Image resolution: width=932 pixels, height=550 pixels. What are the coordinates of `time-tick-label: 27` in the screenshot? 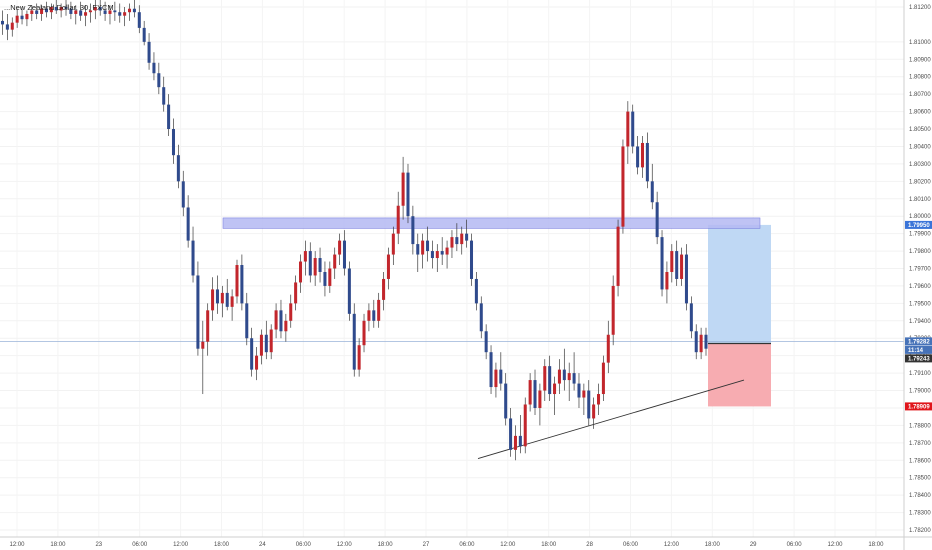 It's located at (426, 545).